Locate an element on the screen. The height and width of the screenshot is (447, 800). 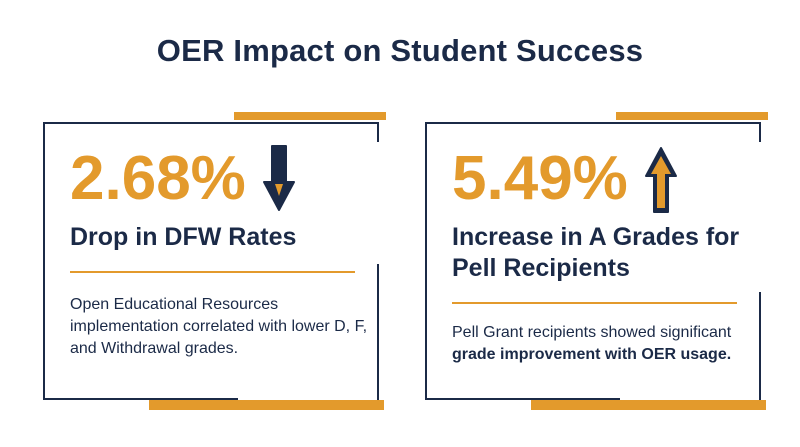
stat-value: 5.49% is located at coordinates (540, 178).